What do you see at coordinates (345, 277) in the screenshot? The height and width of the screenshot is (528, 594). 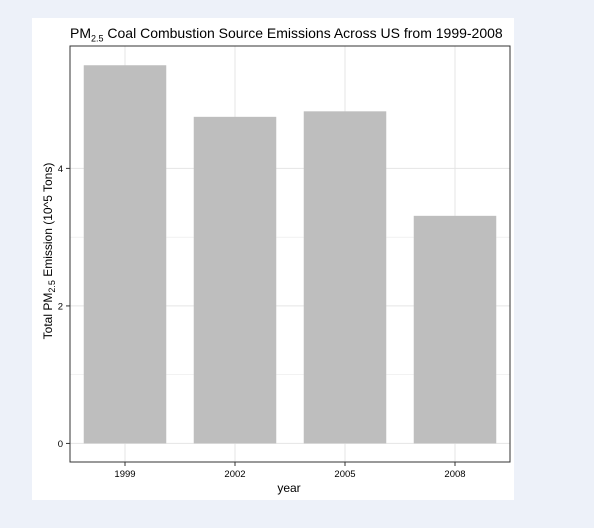 I see `bar-2005` at bounding box center [345, 277].